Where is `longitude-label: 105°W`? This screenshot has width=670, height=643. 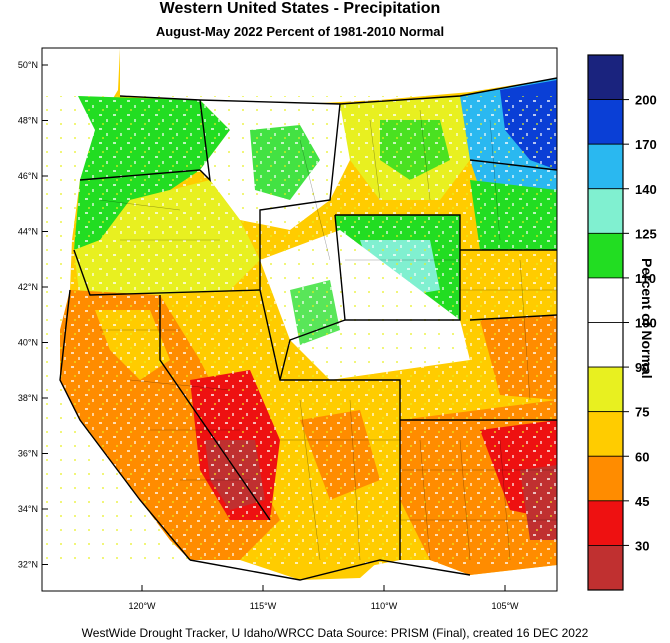
longitude-label: 105°W is located at coordinates (505, 606).